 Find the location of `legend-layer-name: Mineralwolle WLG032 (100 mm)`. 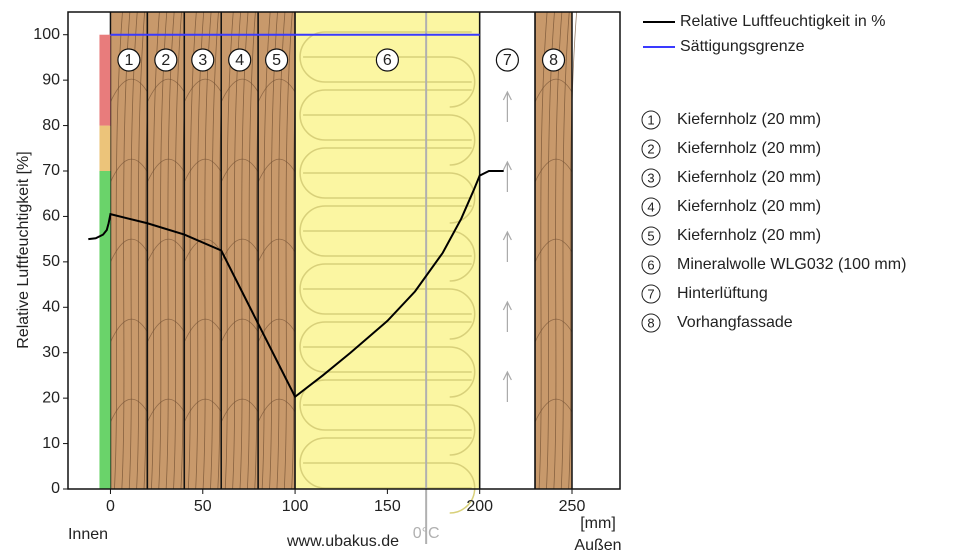

legend-layer-name: Mineralwolle WLG032 (100 mm) is located at coordinates (791, 264).